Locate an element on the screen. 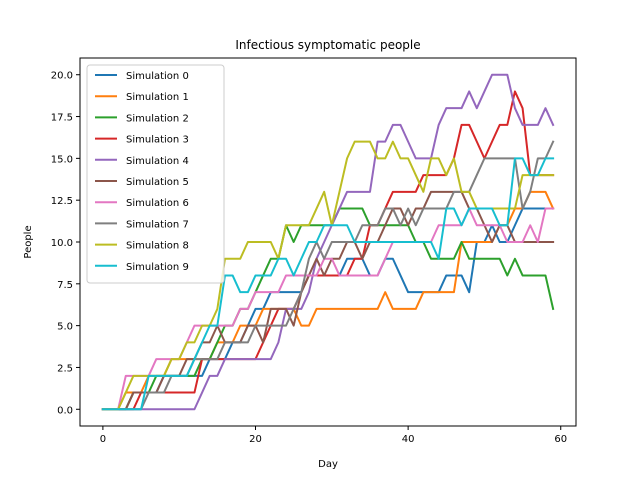 The width and height of the screenshot is (640, 480). x-axis: 0 20 40 60 is located at coordinates (333, 435).